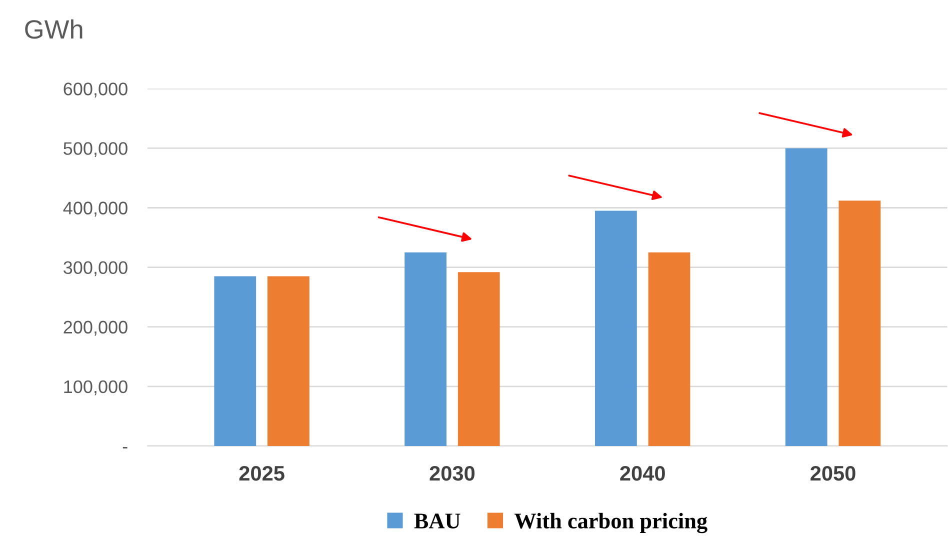 Image resolution: width=952 pixels, height=554 pixels. What do you see at coordinates (437, 521) in the screenshot?
I see `legend-label: BAU` at bounding box center [437, 521].